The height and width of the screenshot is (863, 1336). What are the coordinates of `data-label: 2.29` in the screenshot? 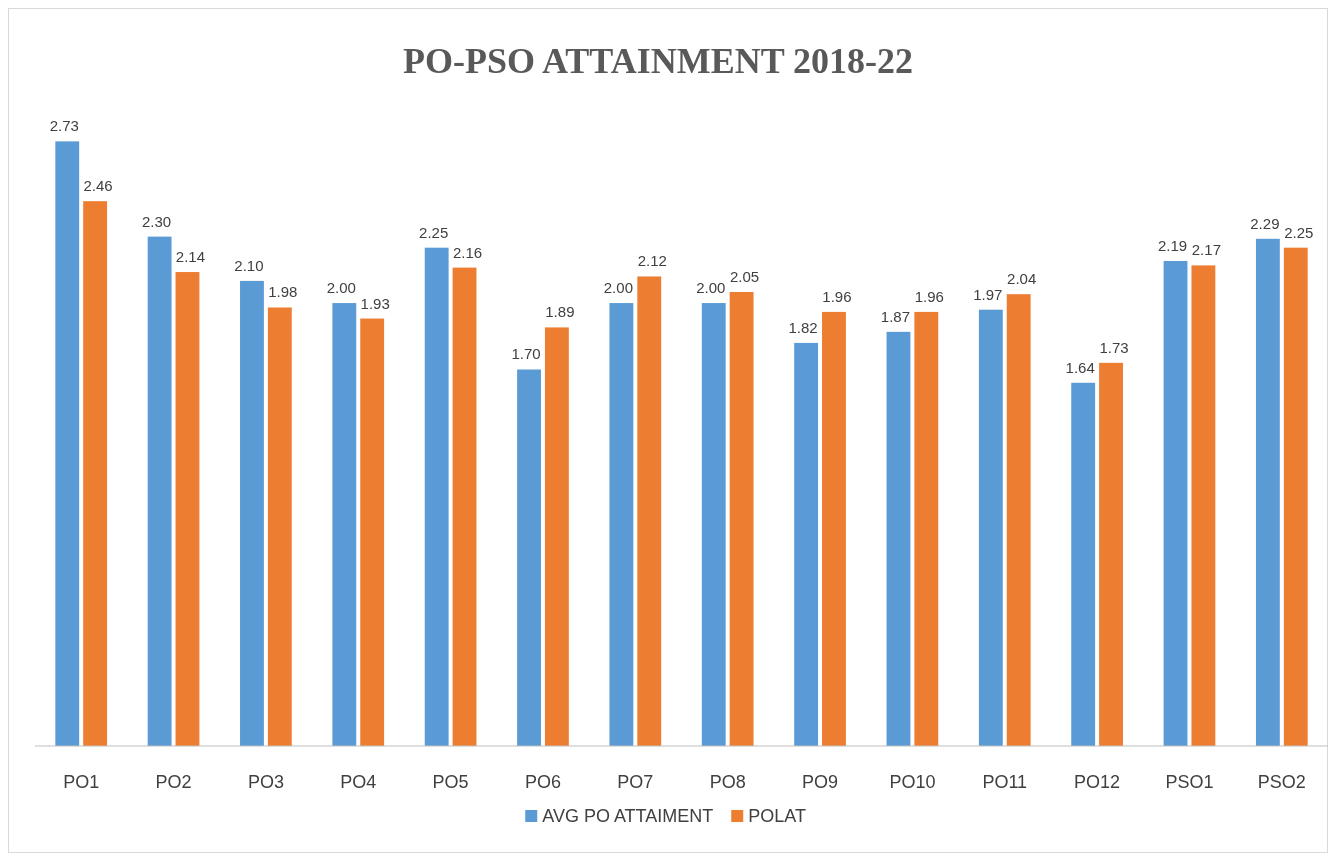 It's located at (1265, 223).